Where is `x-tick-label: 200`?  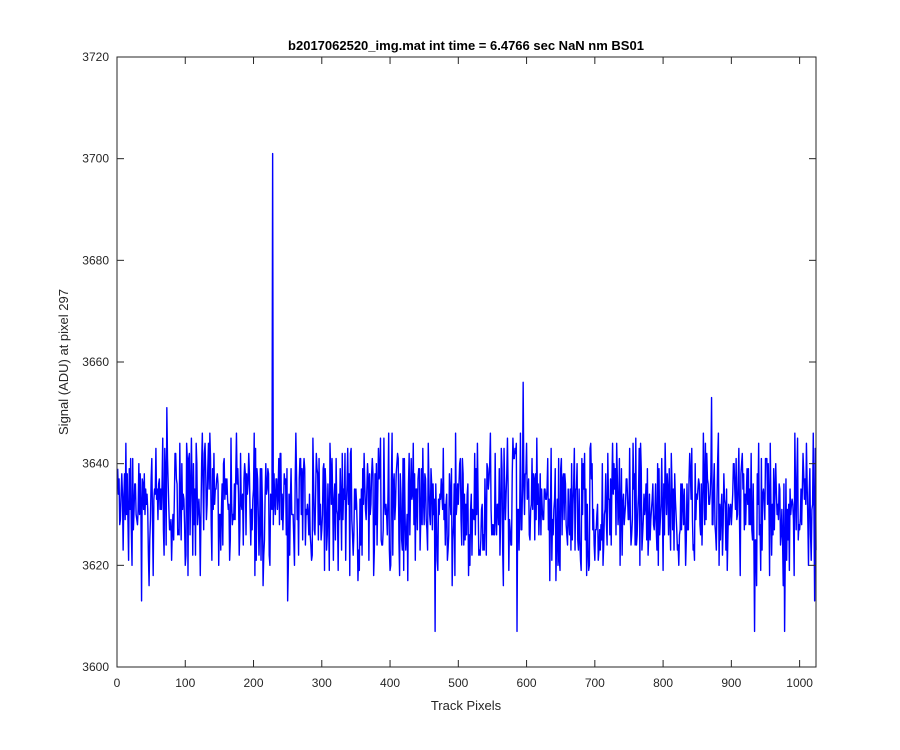
x-tick-label: 200 is located at coordinates (254, 683).